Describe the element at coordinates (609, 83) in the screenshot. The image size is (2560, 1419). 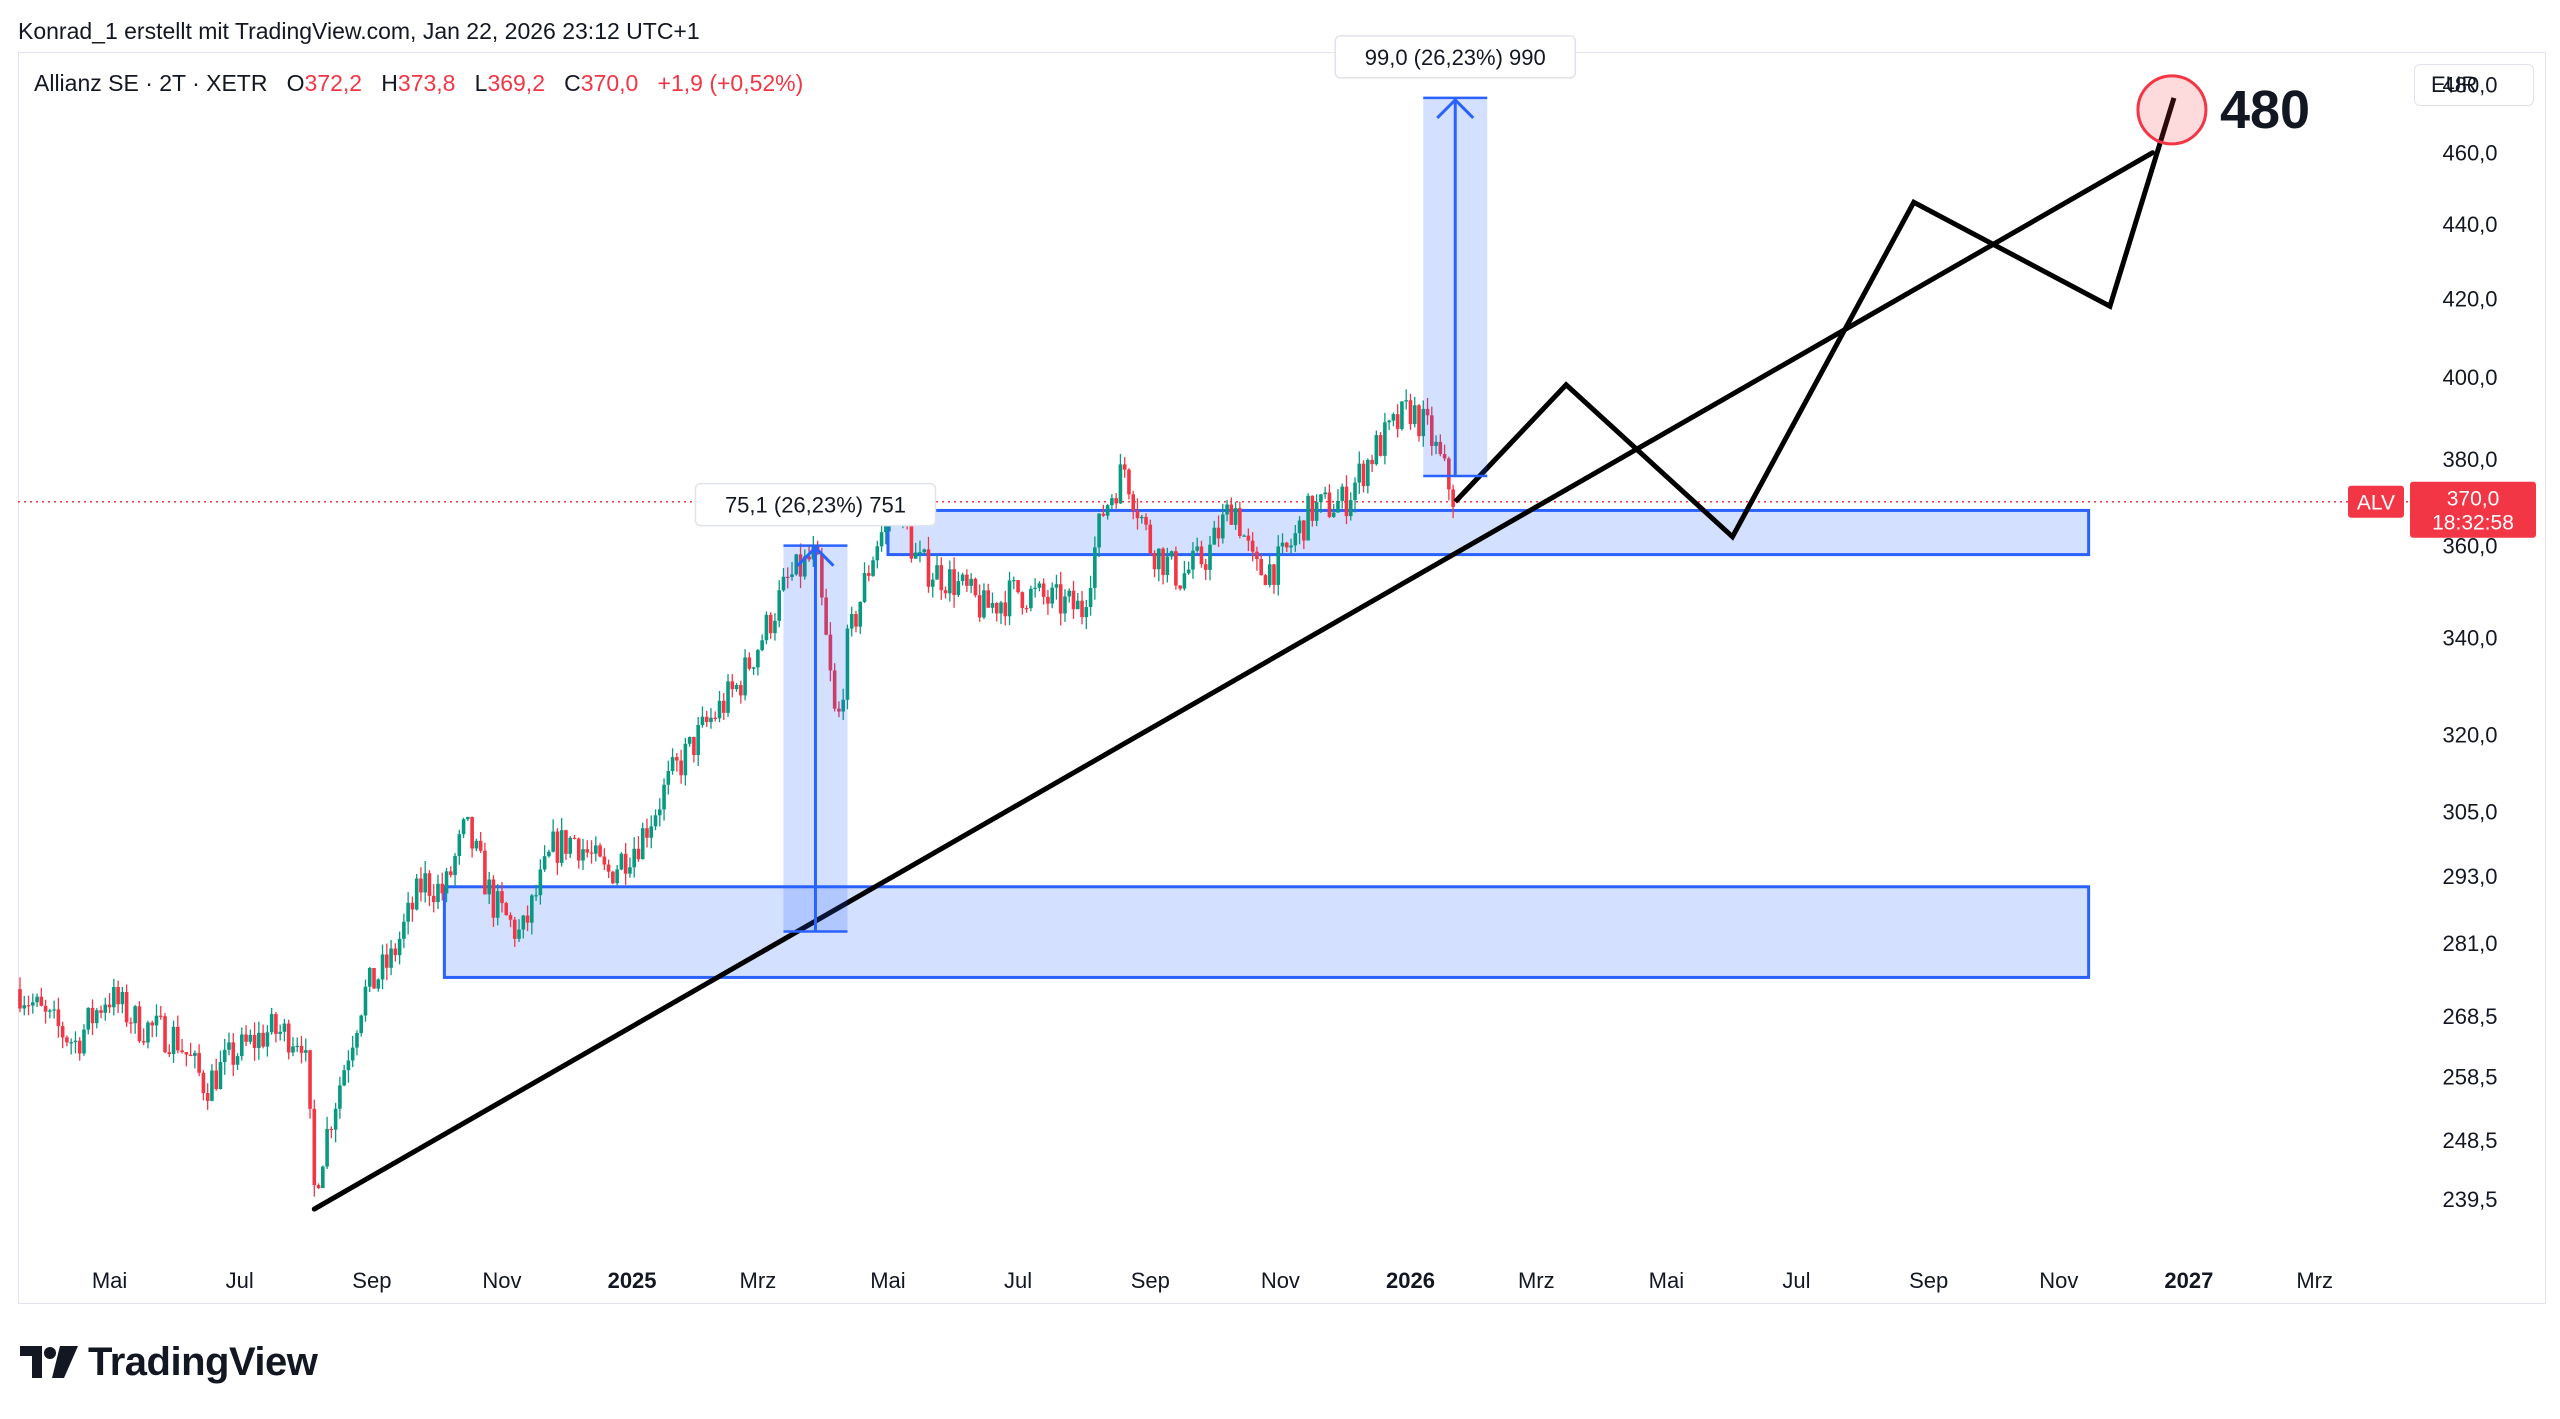
I see `close-value: 370,0` at that location.